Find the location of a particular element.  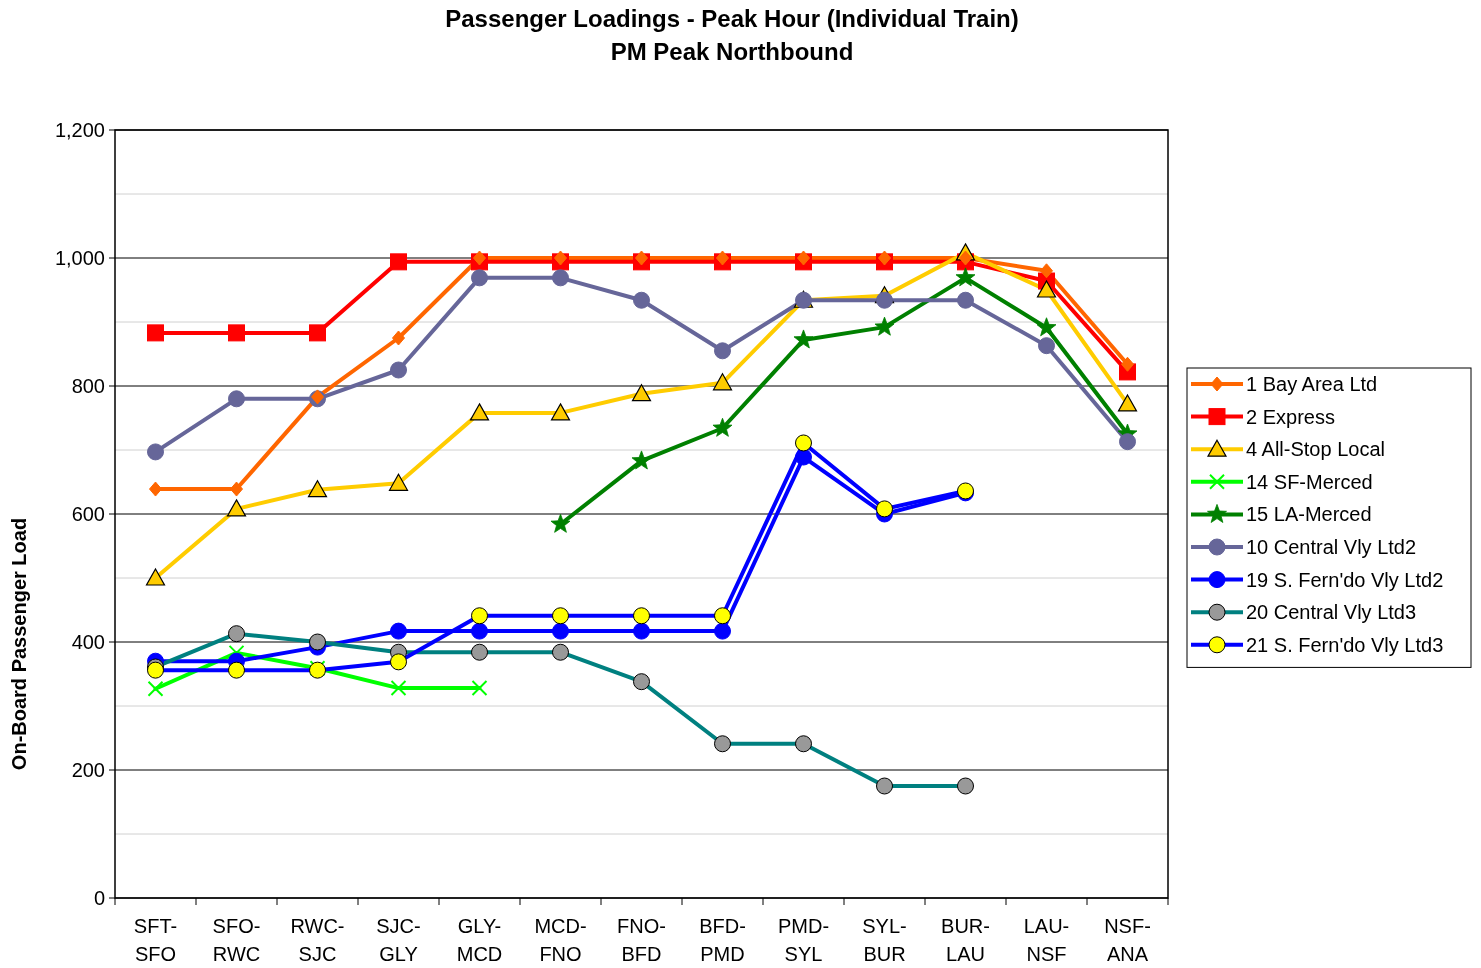

y-tick-label: 200 is located at coordinates (88, 770).